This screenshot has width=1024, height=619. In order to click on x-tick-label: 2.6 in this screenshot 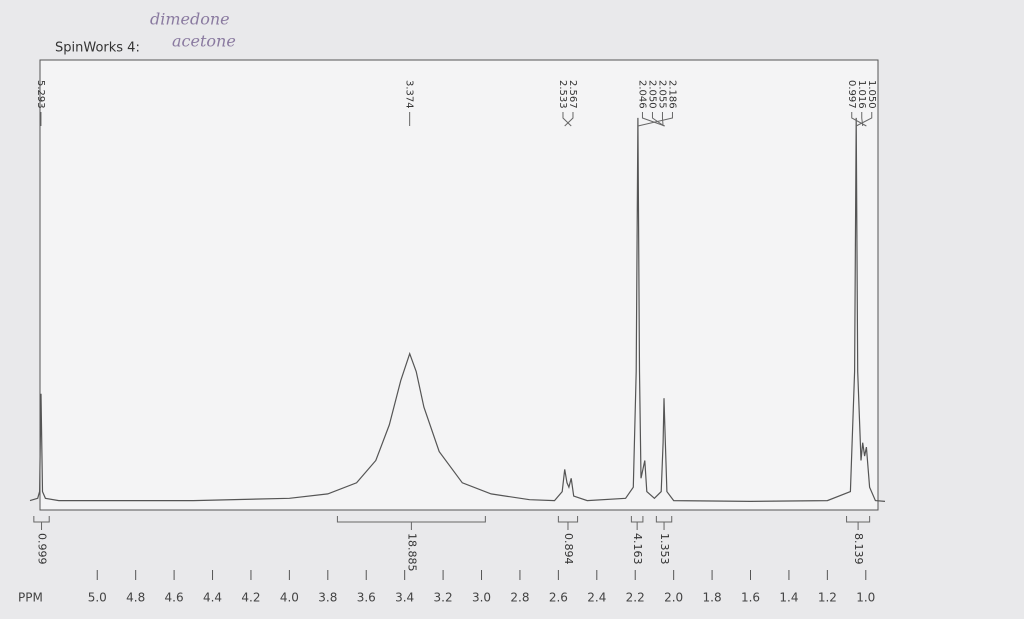, I will do `click(558, 598)`.